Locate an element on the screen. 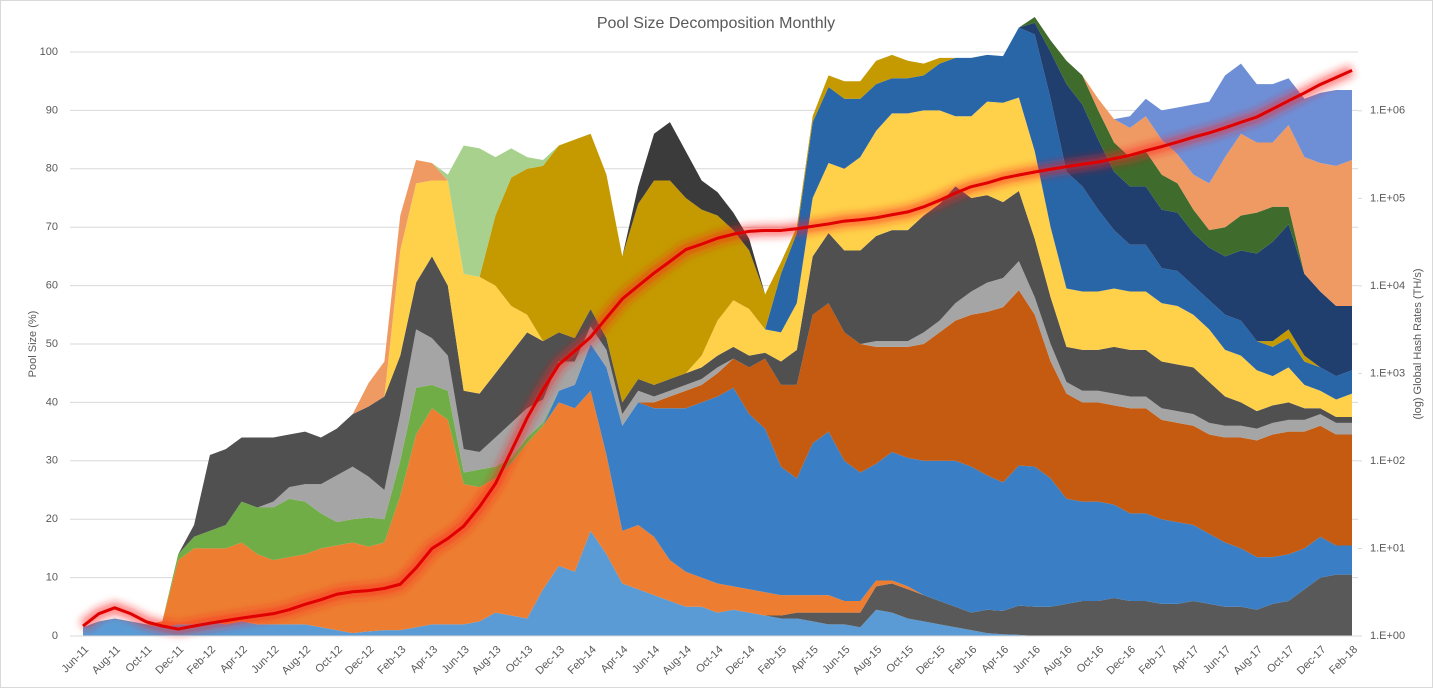  y2-tick-label: 1.E+06 is located at coordinates (1387, 111).